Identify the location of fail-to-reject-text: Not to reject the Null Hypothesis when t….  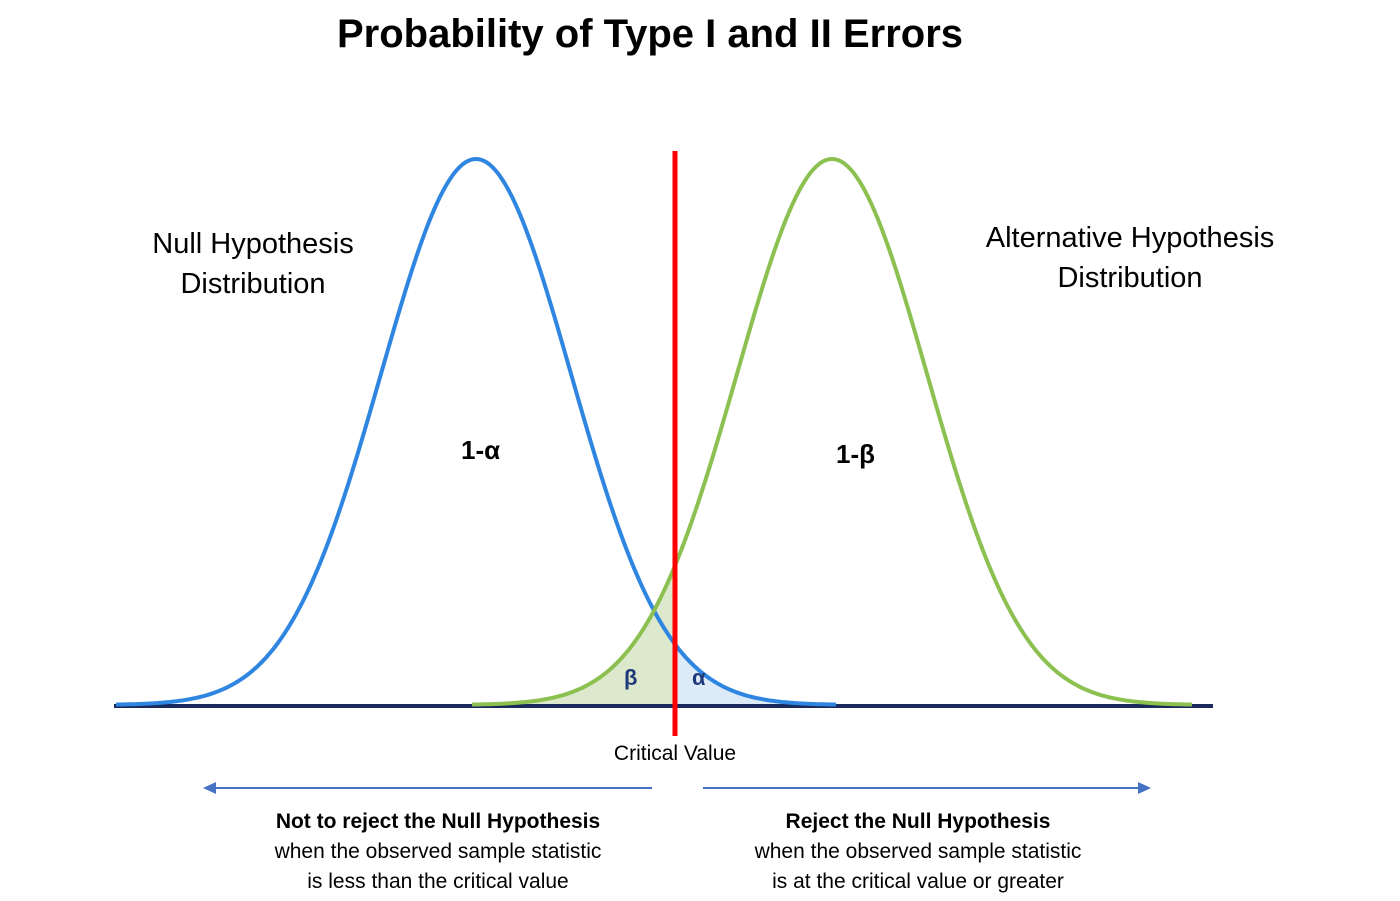
(438, 851).